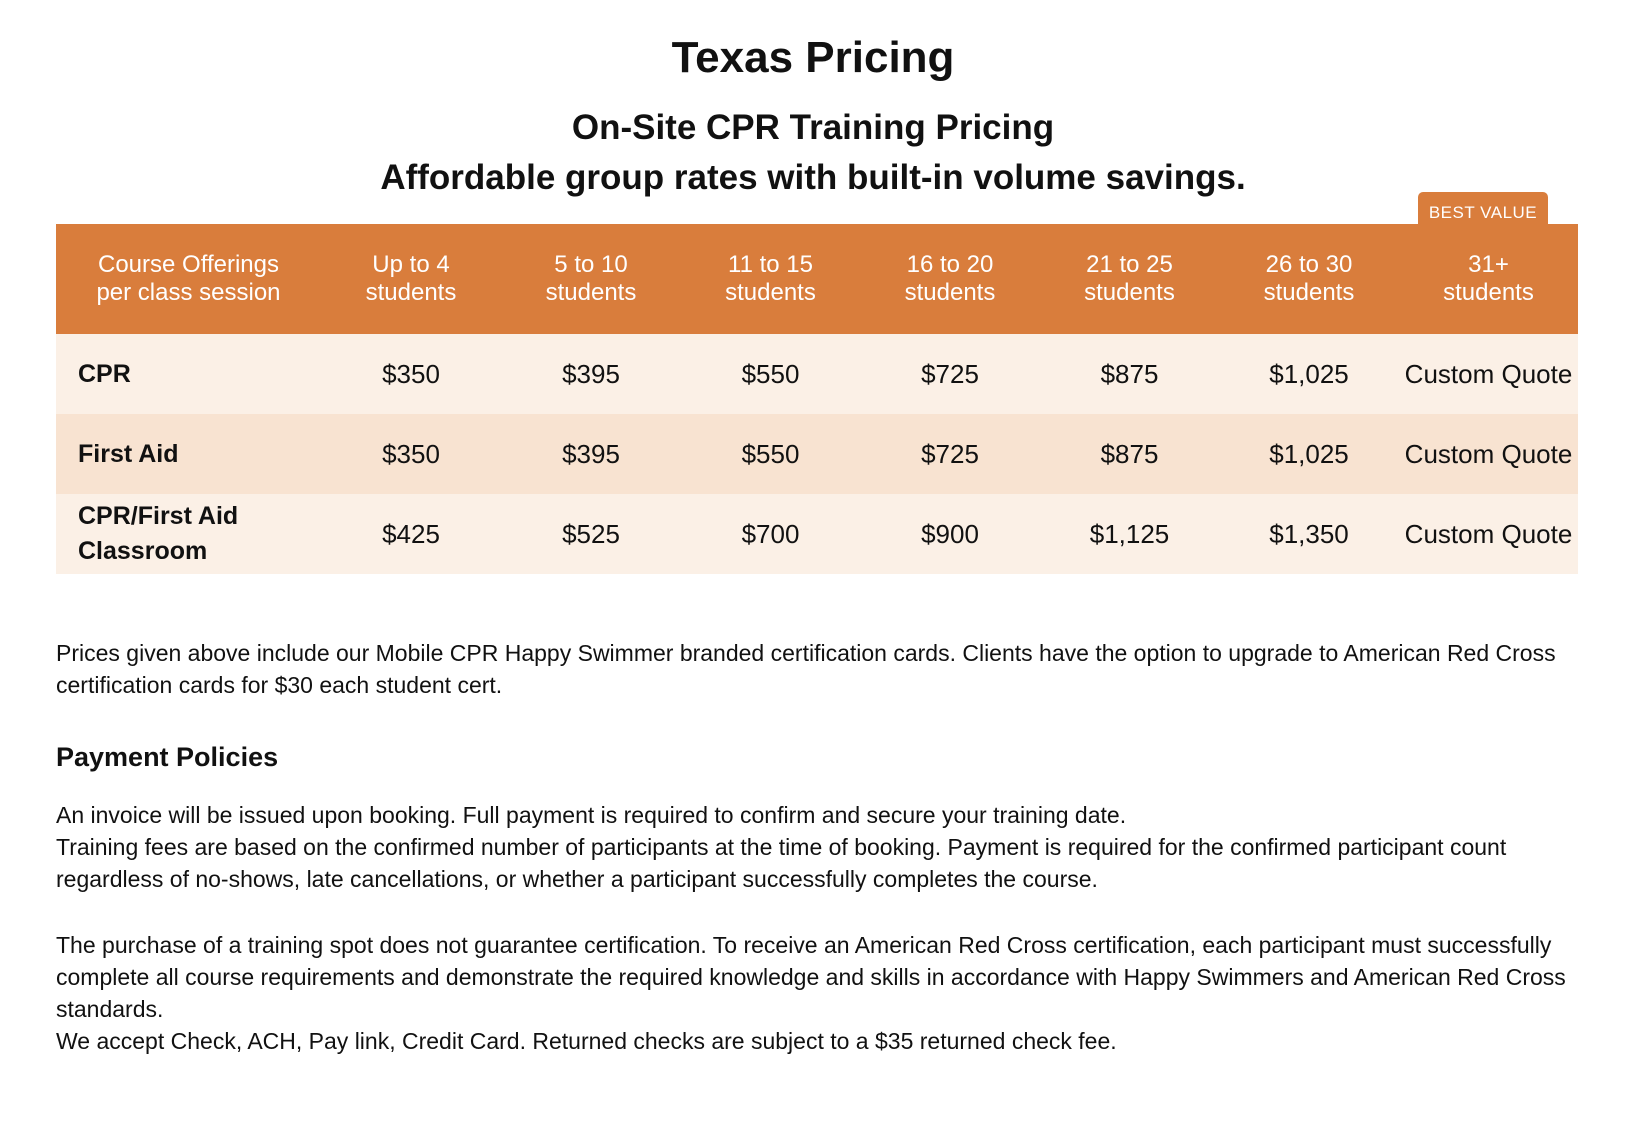 The height and width of the screenshot is (1148, 1626). Describe the element at coordinates (188, 454) in the screenshot. I see `course-name: First Aid` at that location.